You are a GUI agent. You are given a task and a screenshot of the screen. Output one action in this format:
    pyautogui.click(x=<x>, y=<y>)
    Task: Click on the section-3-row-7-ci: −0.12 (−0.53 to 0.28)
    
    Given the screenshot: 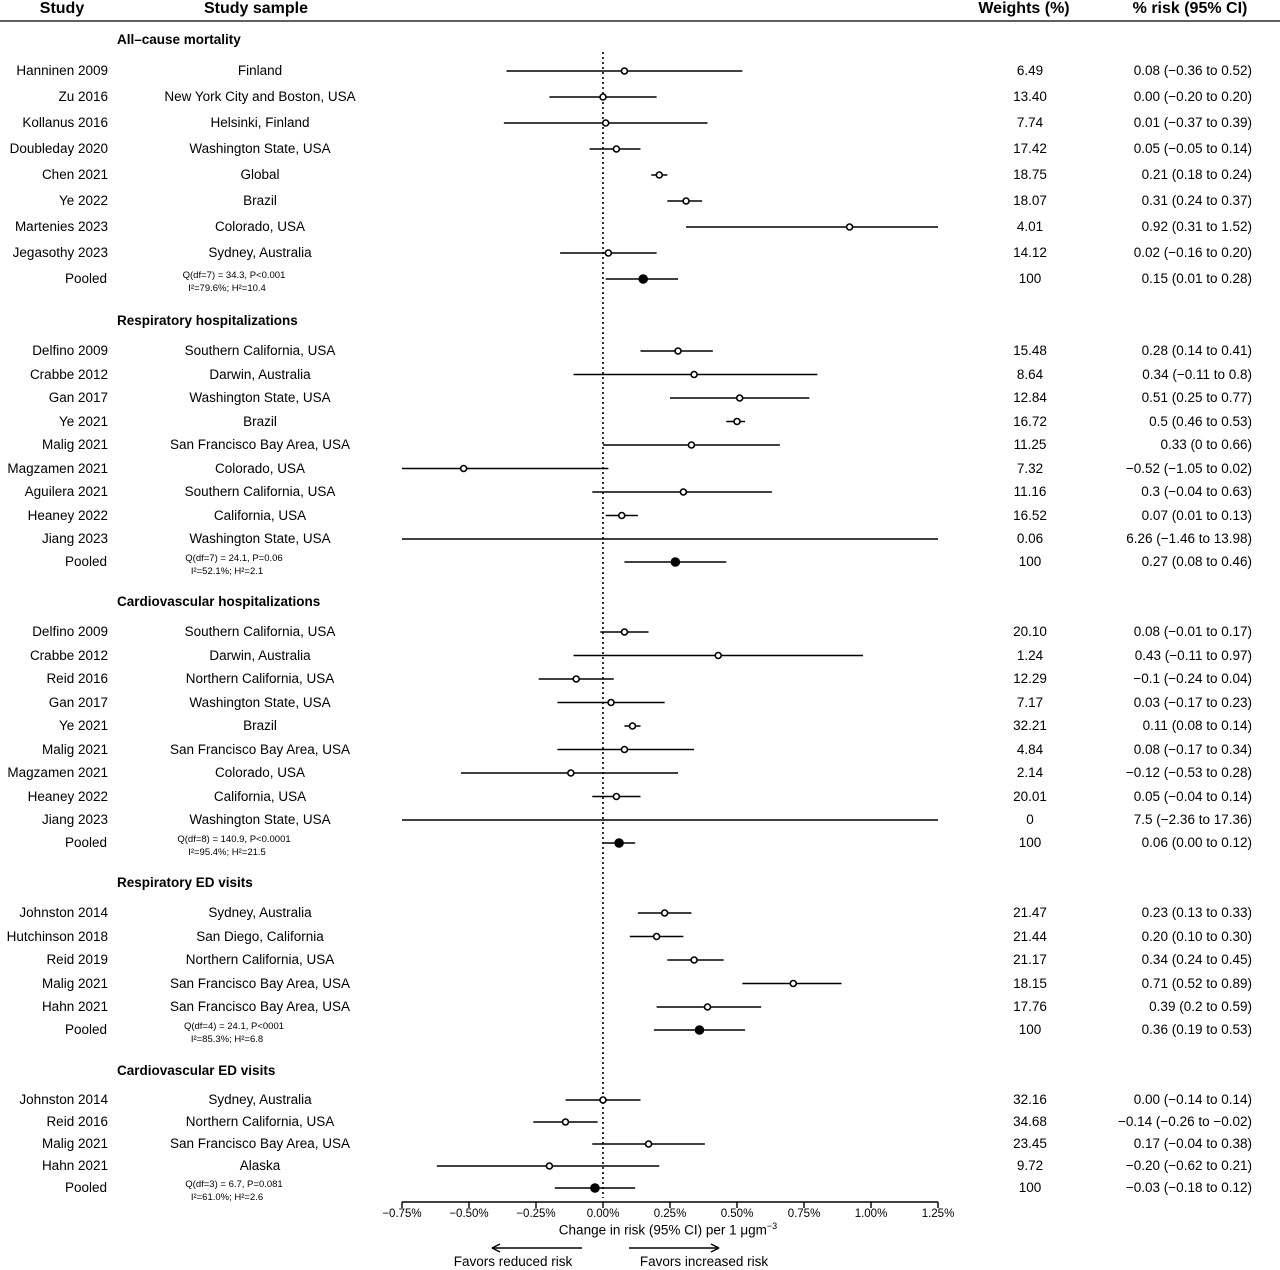 What is the action you would take?
    pyautogui.click(x=1188, y=772)
    